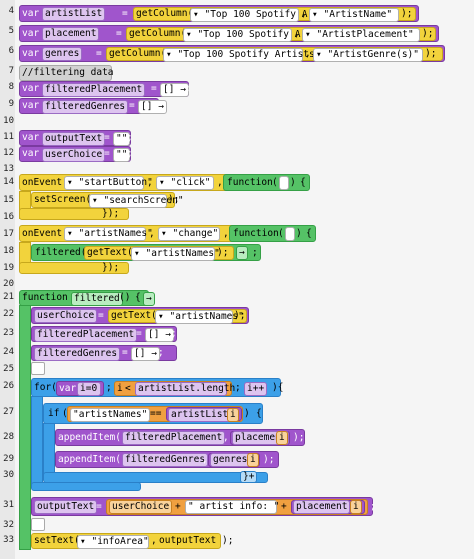  Describe the element at coordinates (232, 507) in the screenshot. I see `string-literal: " artist info: "` at that location.